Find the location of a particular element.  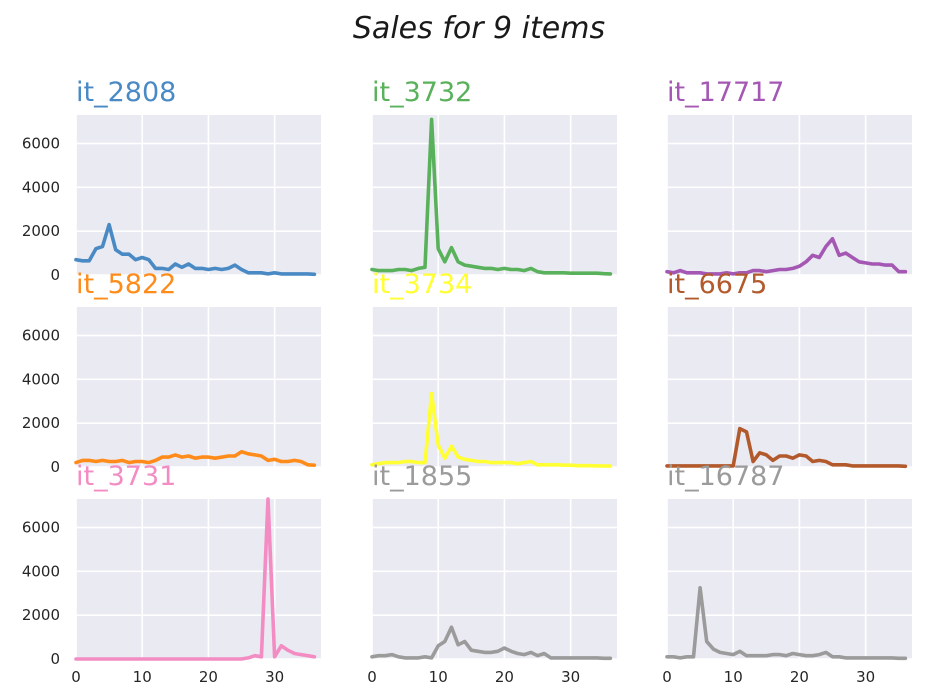

y-tick-labels: 0 2000 4000 6000 0 2000 4000 6000 0 2000 4000 6000 is located at coordinates (41, 401).